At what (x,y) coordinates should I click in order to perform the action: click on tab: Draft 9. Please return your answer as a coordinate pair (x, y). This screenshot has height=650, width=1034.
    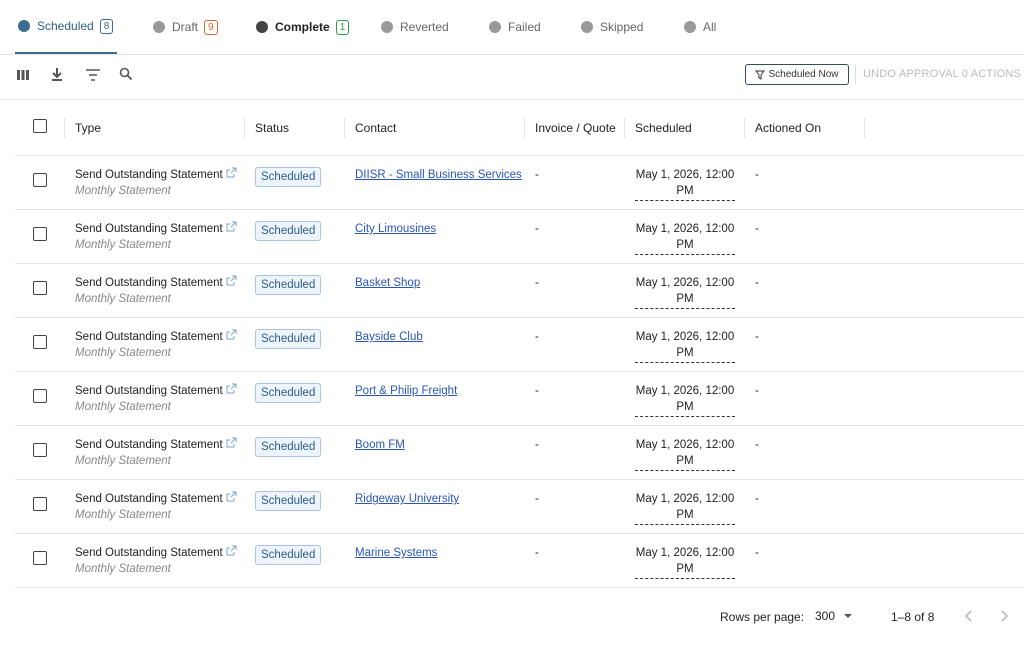
    Looking at the image, I should click on (185, 27).